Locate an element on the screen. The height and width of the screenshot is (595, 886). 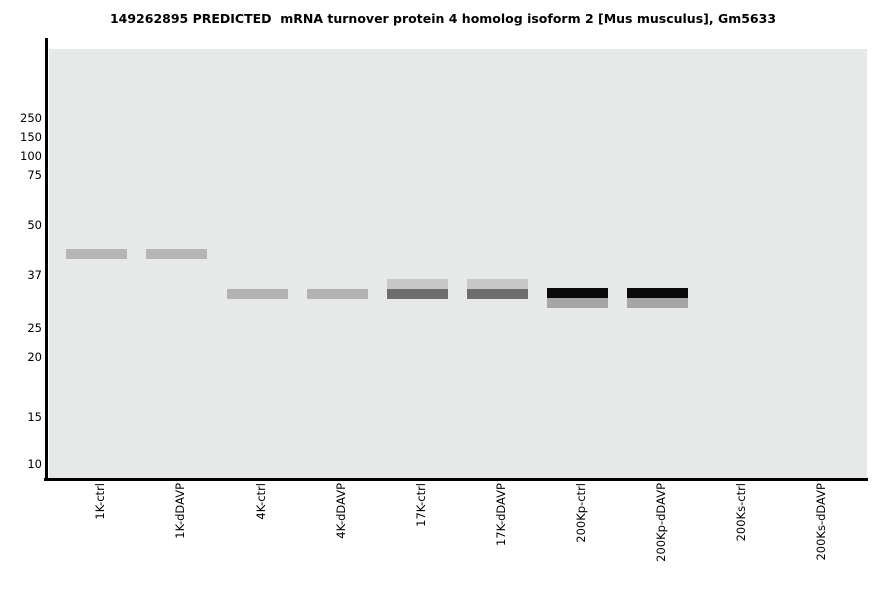
y-tick-label: 20 is located at coordinates (34, 357).